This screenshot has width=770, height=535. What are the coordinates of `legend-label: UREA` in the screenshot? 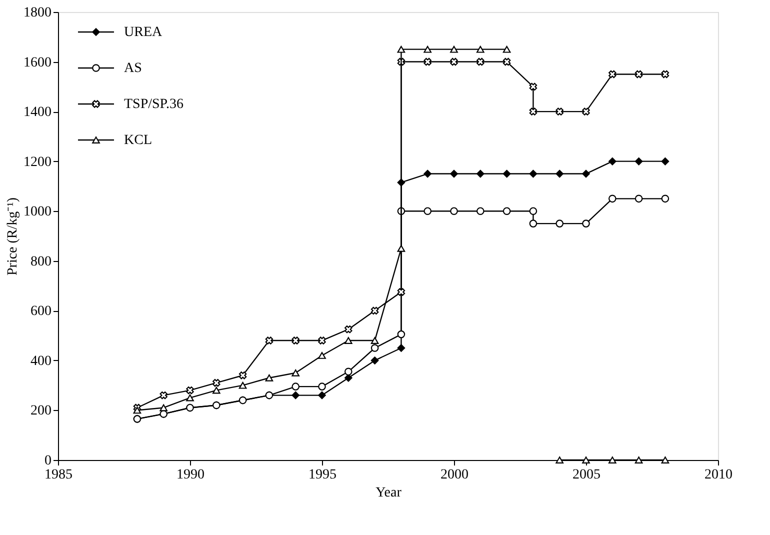 It's located at (143, 32).